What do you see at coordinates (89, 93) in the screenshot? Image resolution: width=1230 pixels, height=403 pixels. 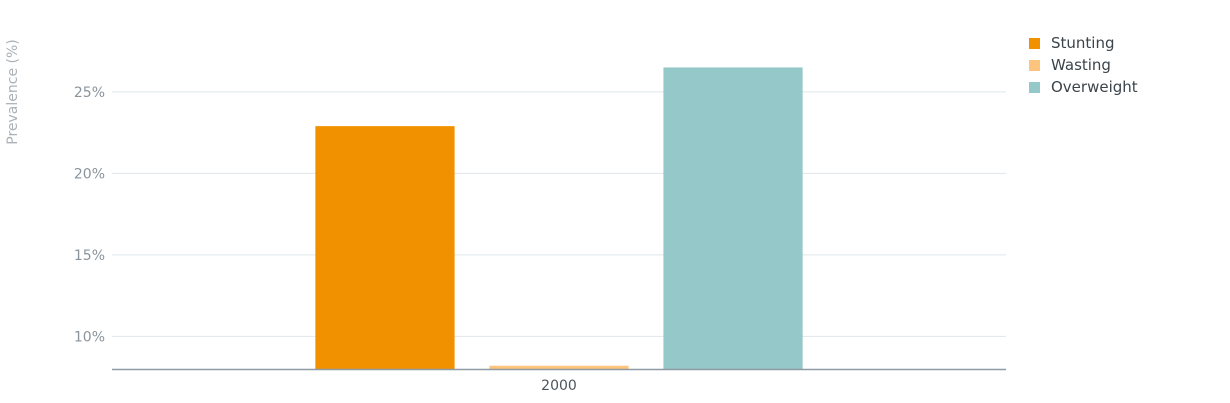 I see `y-tick-label: 25%` at bounding box center [89, 93].